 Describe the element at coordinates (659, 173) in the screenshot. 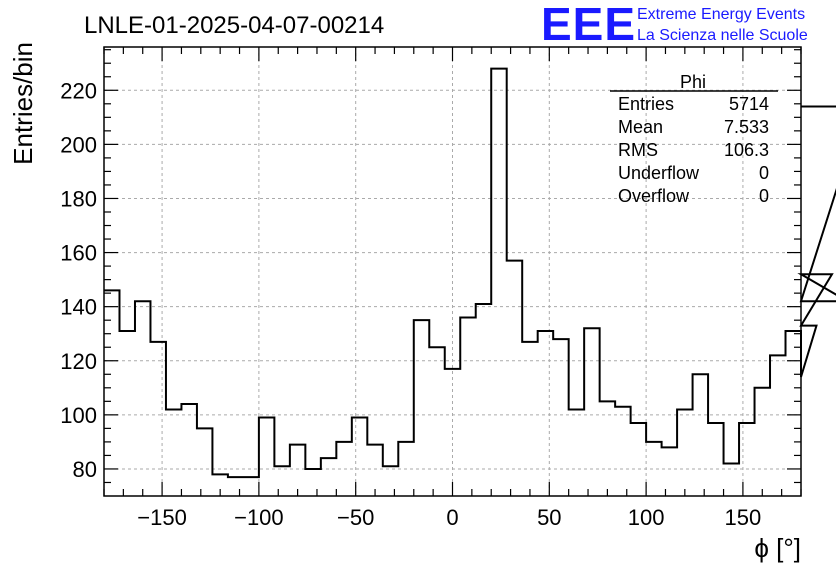

I see `stats-label: Underflow` at that location.